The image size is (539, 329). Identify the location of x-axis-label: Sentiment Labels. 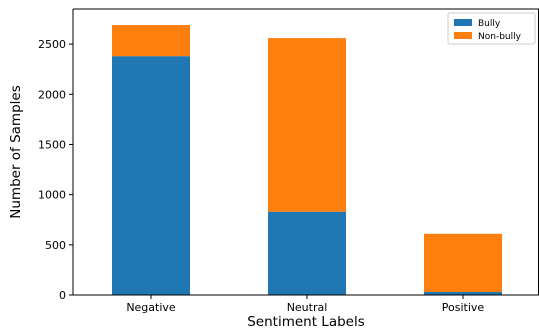
(306, 321).